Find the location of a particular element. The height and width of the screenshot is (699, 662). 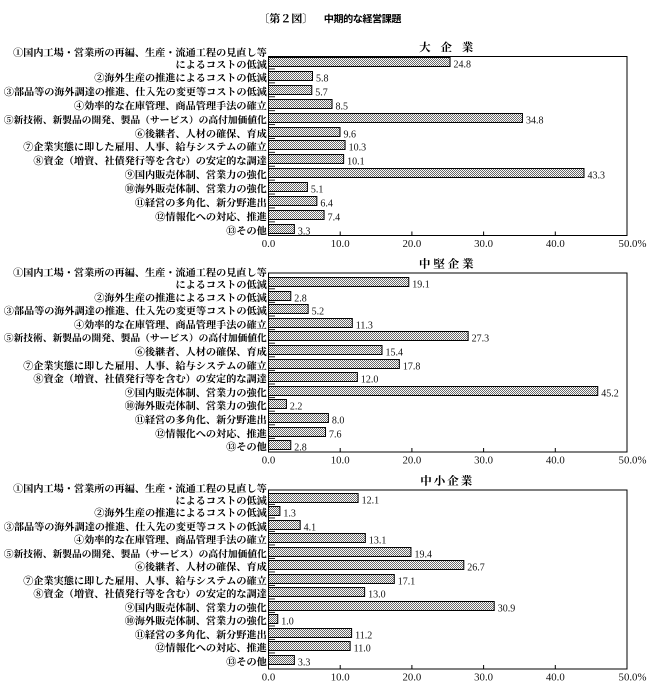

svg-text: 10.1 is located at coordinates (356, 161).